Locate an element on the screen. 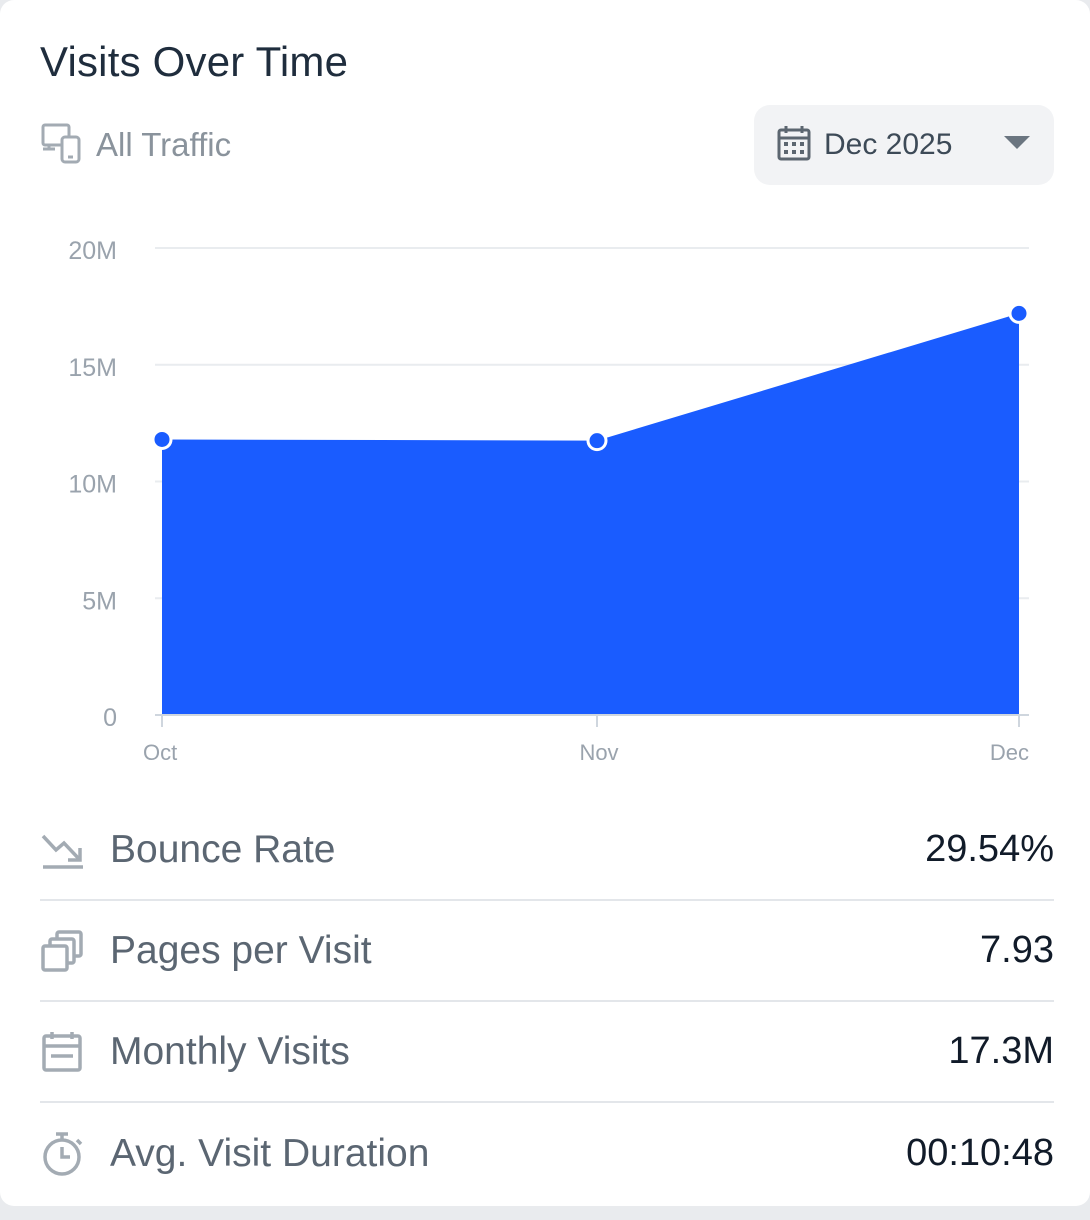 The width and height of the screenshot is (1090, 1220). metric-row-monthly-visits: Monthly Visits 17.3M is located at coordinates (547, 1052).